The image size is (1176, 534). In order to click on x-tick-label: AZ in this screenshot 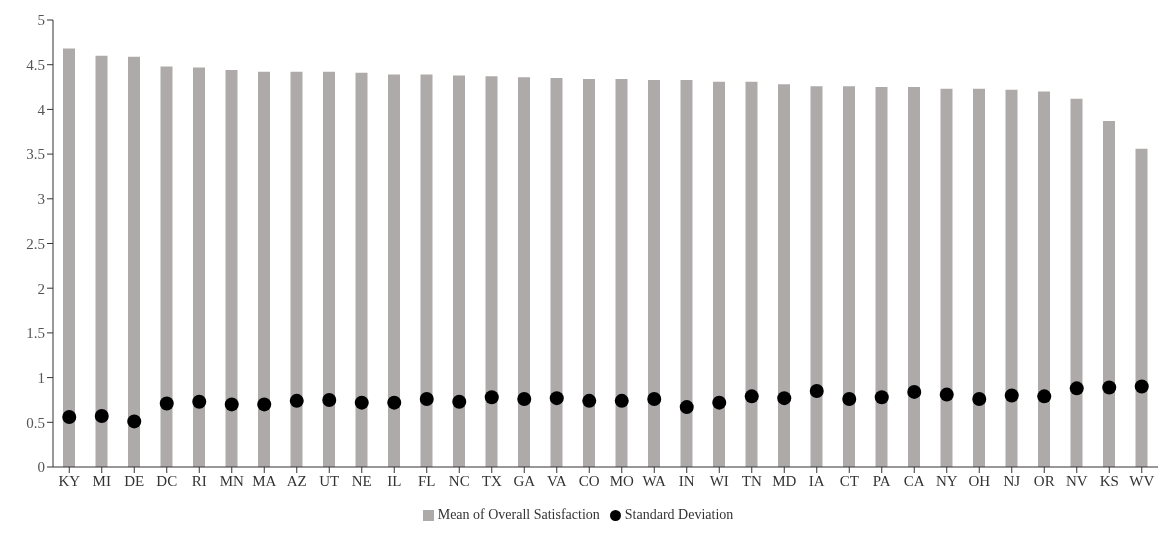, I will do `click(296, 480)`.